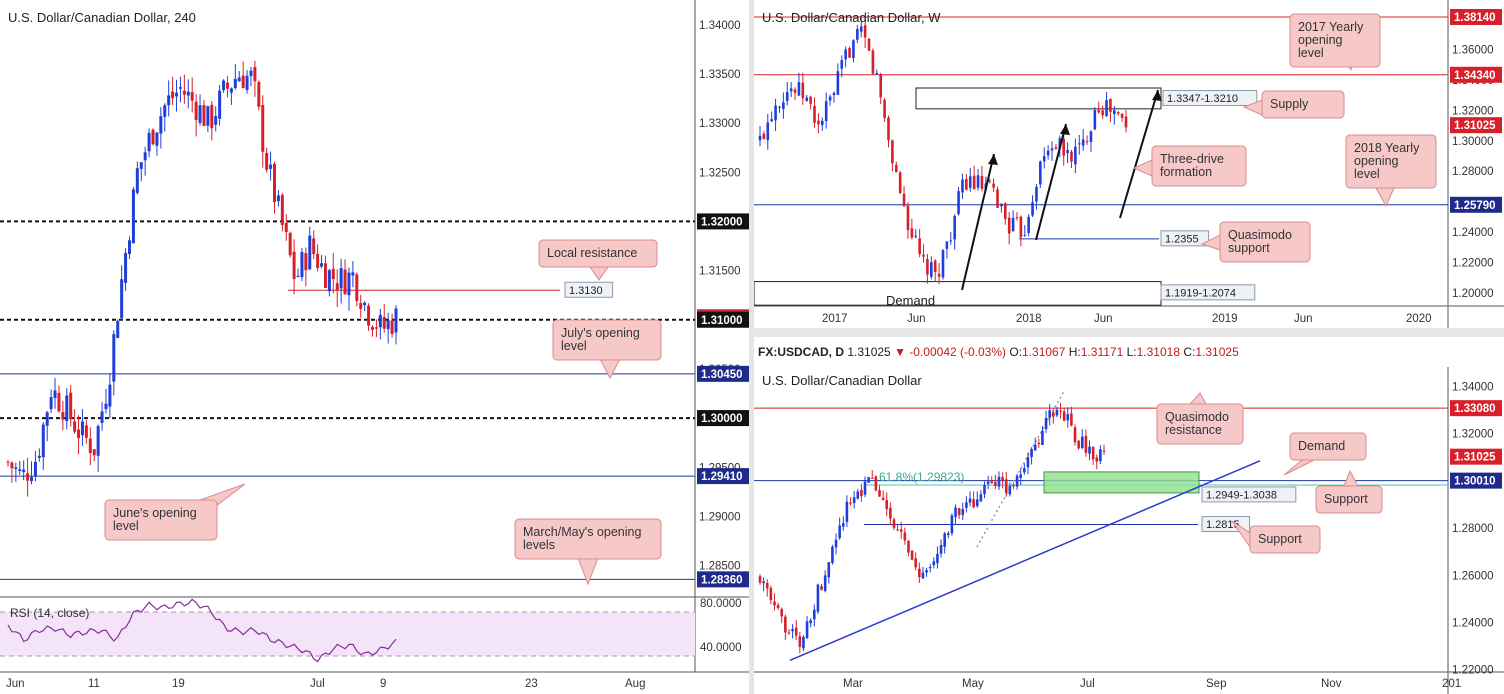 This screenshot has height=694, width=1504. What do you see at coordinates (1349, 499) in the screenshot?
I see `callout-box` at bounding box center [1349, 499].